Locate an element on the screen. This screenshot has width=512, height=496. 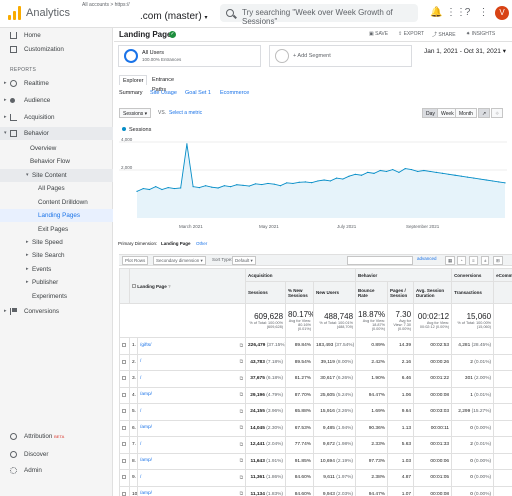
sidebar-item-home: Home is located at coordinates (56, 35).